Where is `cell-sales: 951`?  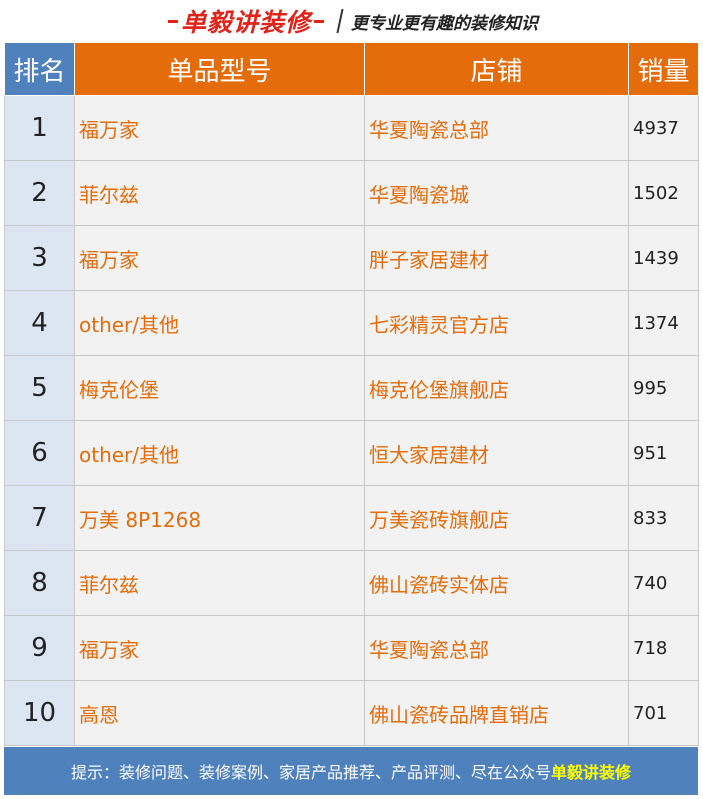
cell-sales: 951 is located at coordinates (663, 453).